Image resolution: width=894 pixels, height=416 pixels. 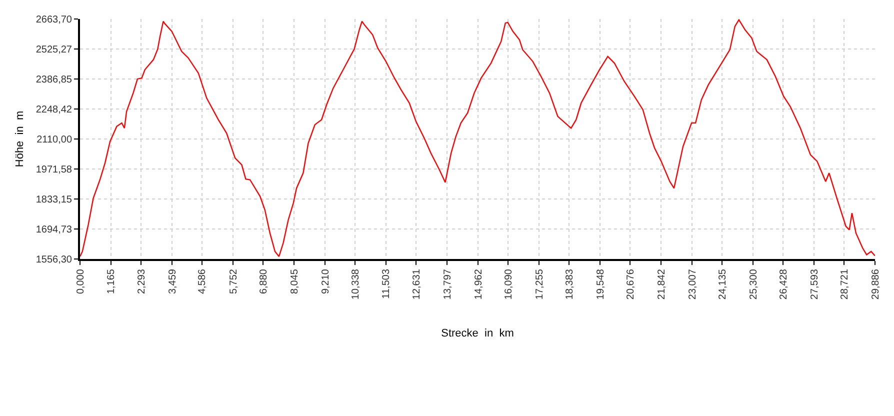 What do you see at coordinates (264, 281) in the screenshot?
I see `x-tick-label: 6,880` at bounding box center [264, 281].